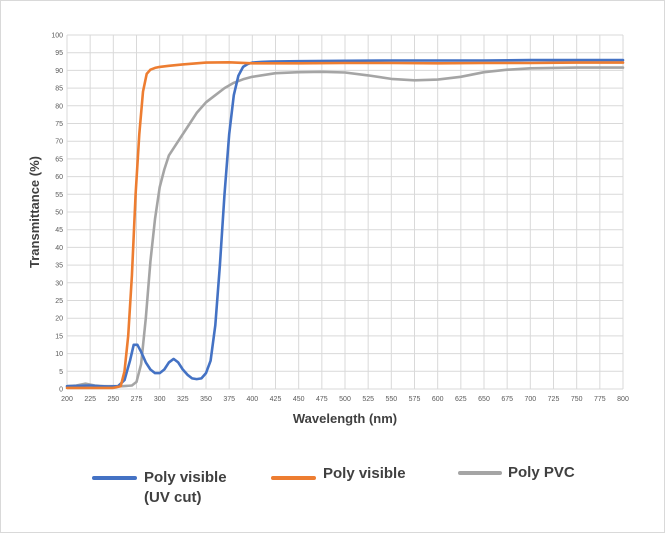 The image size is (665, 538). What do you see at coordinates (67, 399) in the screenshot?
I see `x-tick-label: 200` at bounding box center [67, 399].